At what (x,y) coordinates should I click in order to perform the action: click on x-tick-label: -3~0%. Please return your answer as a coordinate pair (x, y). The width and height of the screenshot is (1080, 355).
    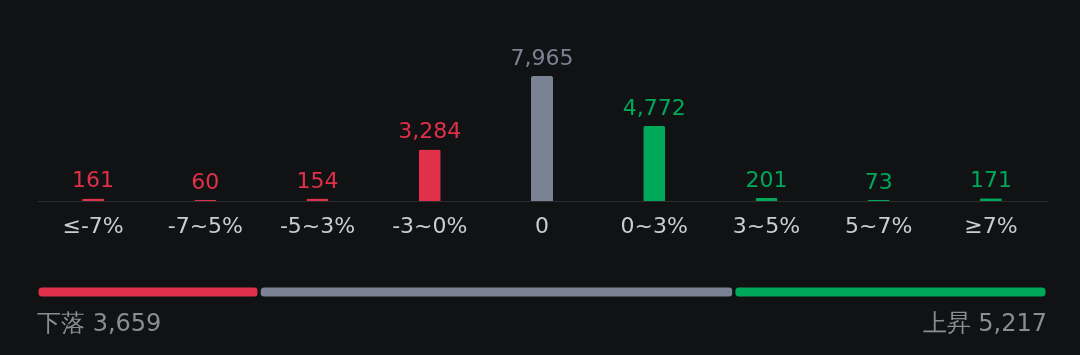
    Looking at the image, I should click on (430, 225).